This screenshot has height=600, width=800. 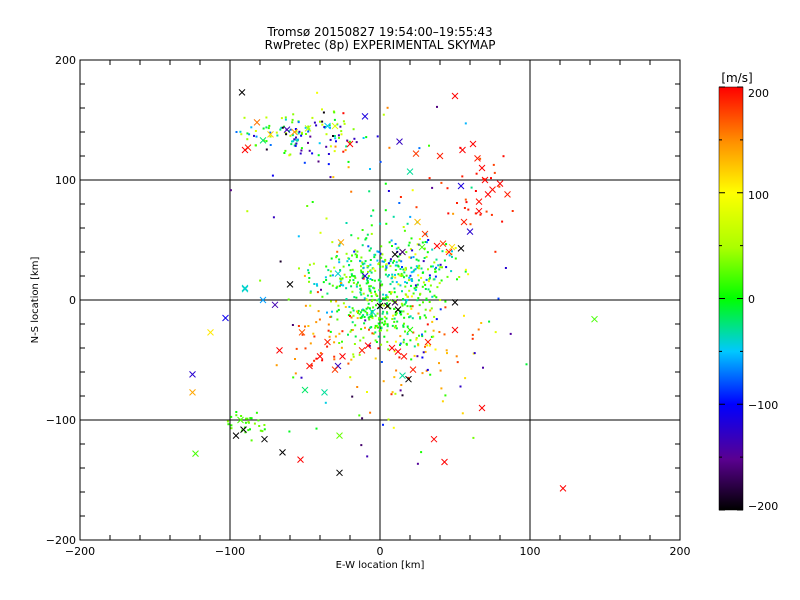 I want to click on x-axis-label: E-W location [km], so click(x=380, y=565).